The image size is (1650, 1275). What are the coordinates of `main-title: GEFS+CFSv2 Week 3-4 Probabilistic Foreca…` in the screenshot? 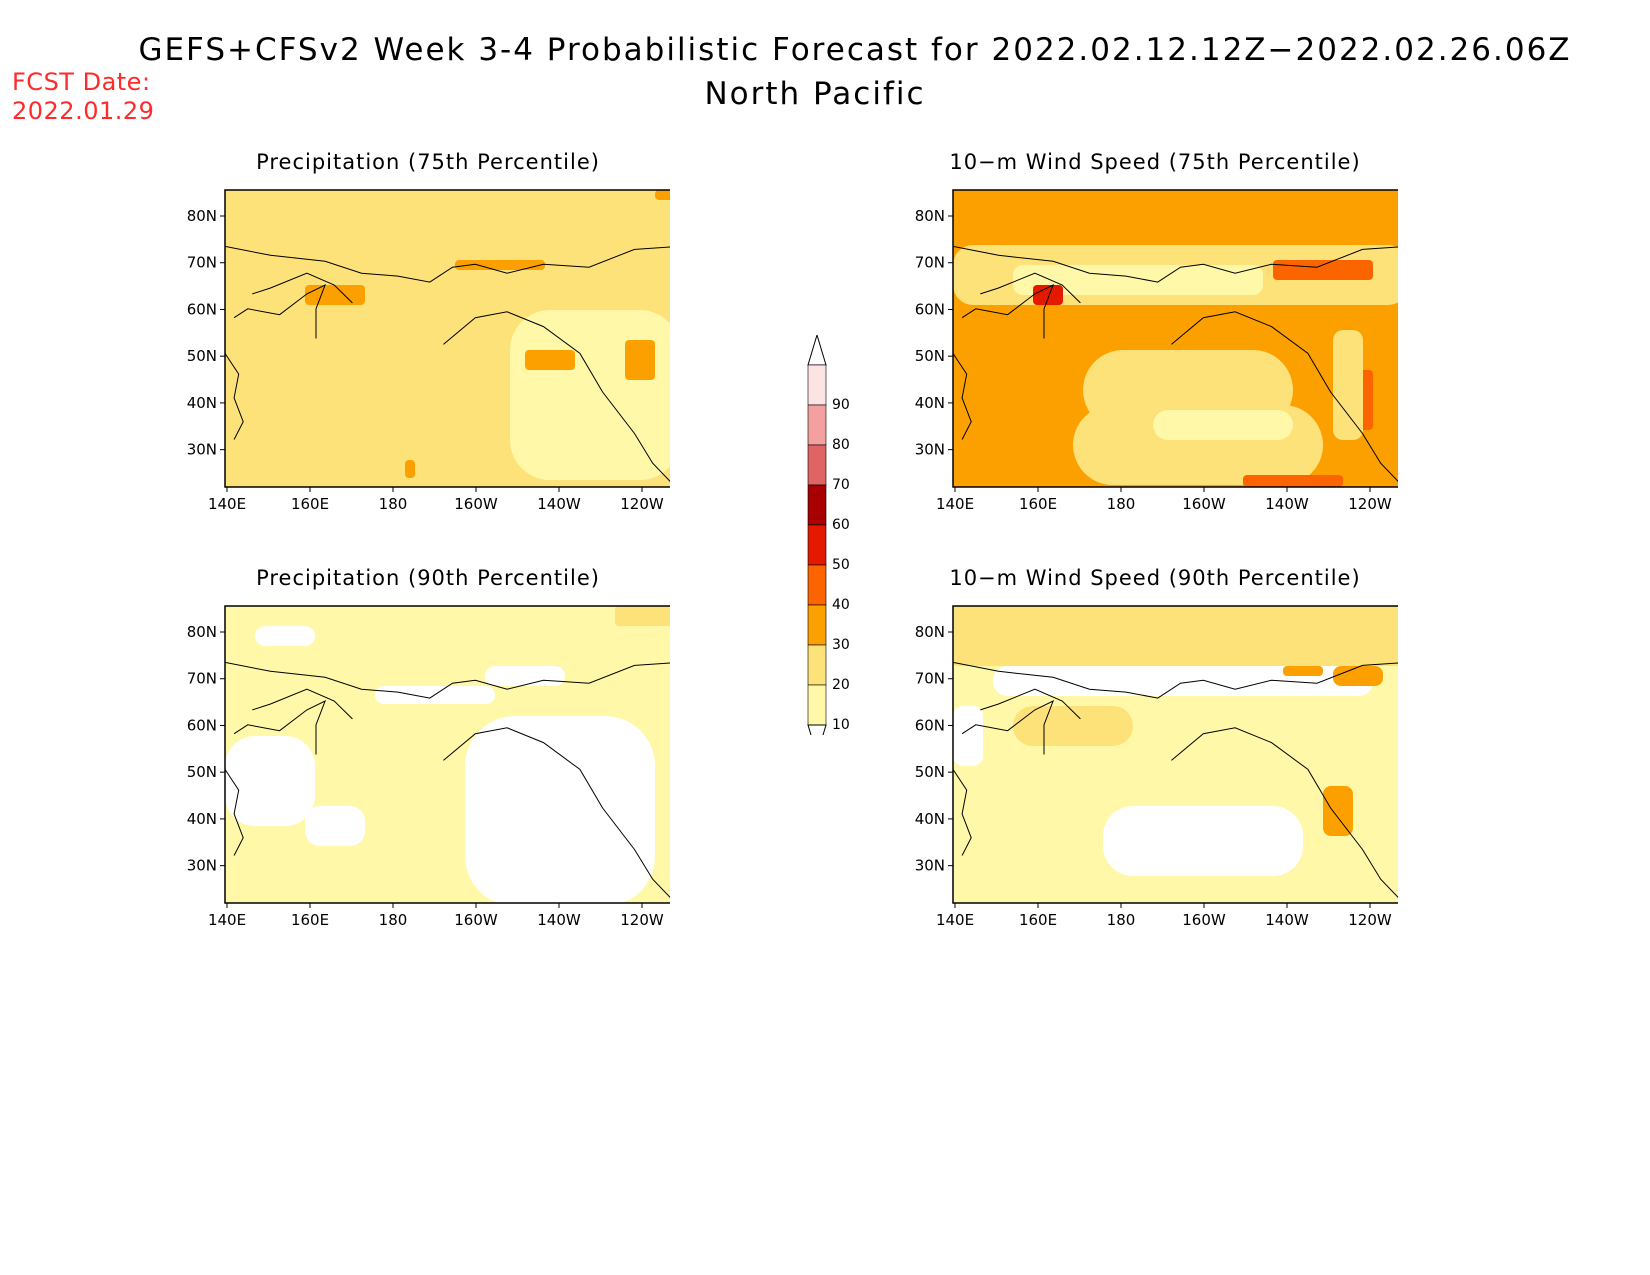 It's located at (855, 50).